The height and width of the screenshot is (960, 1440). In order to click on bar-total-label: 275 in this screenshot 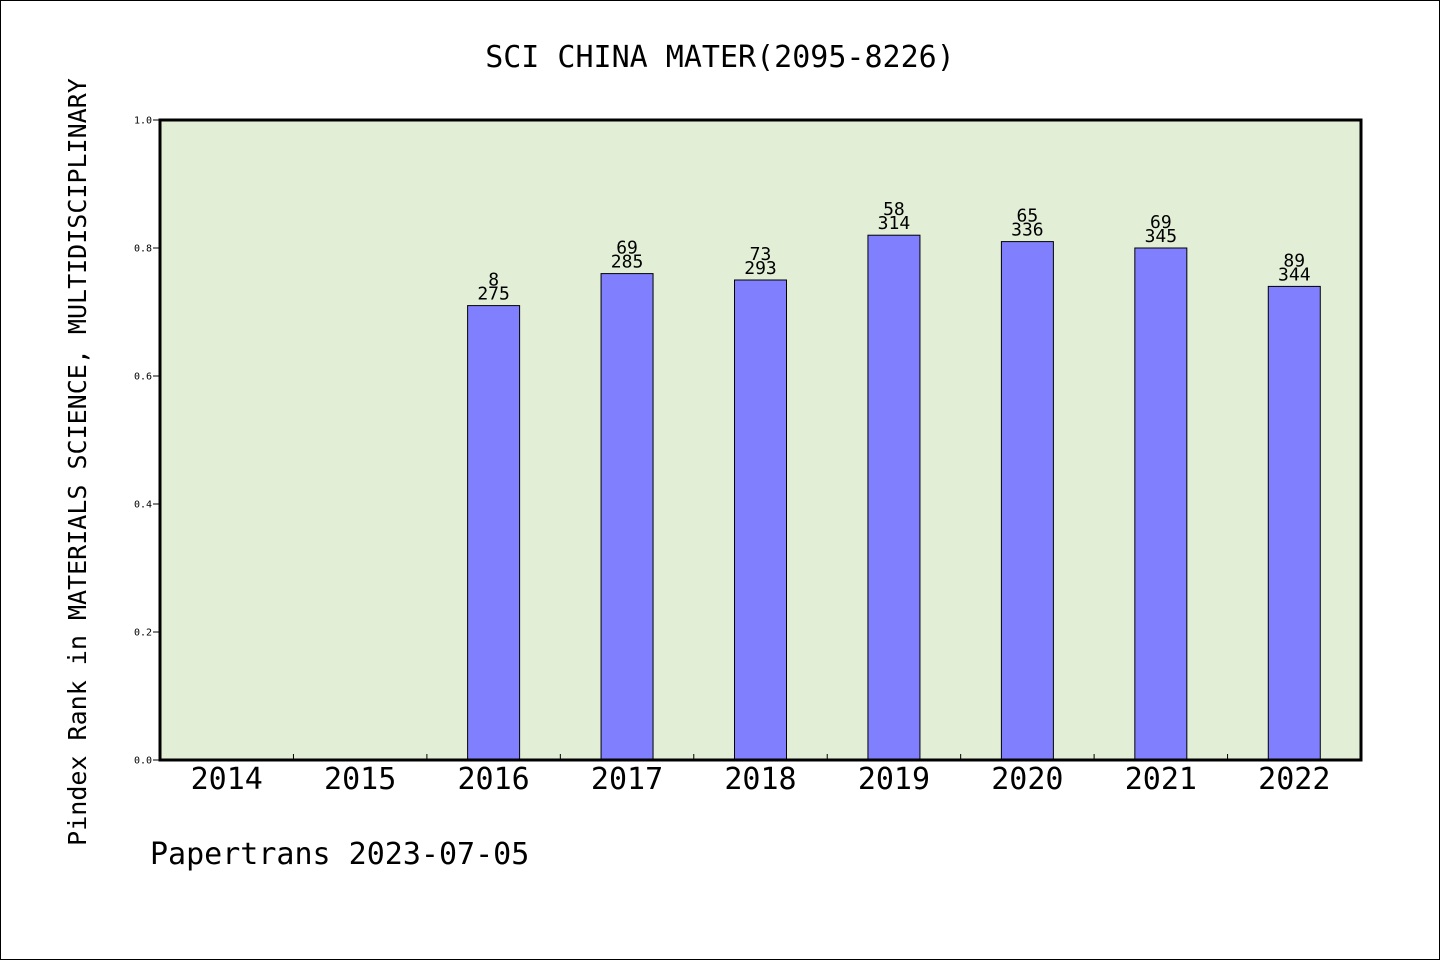, I will do `click(493, 294)`.